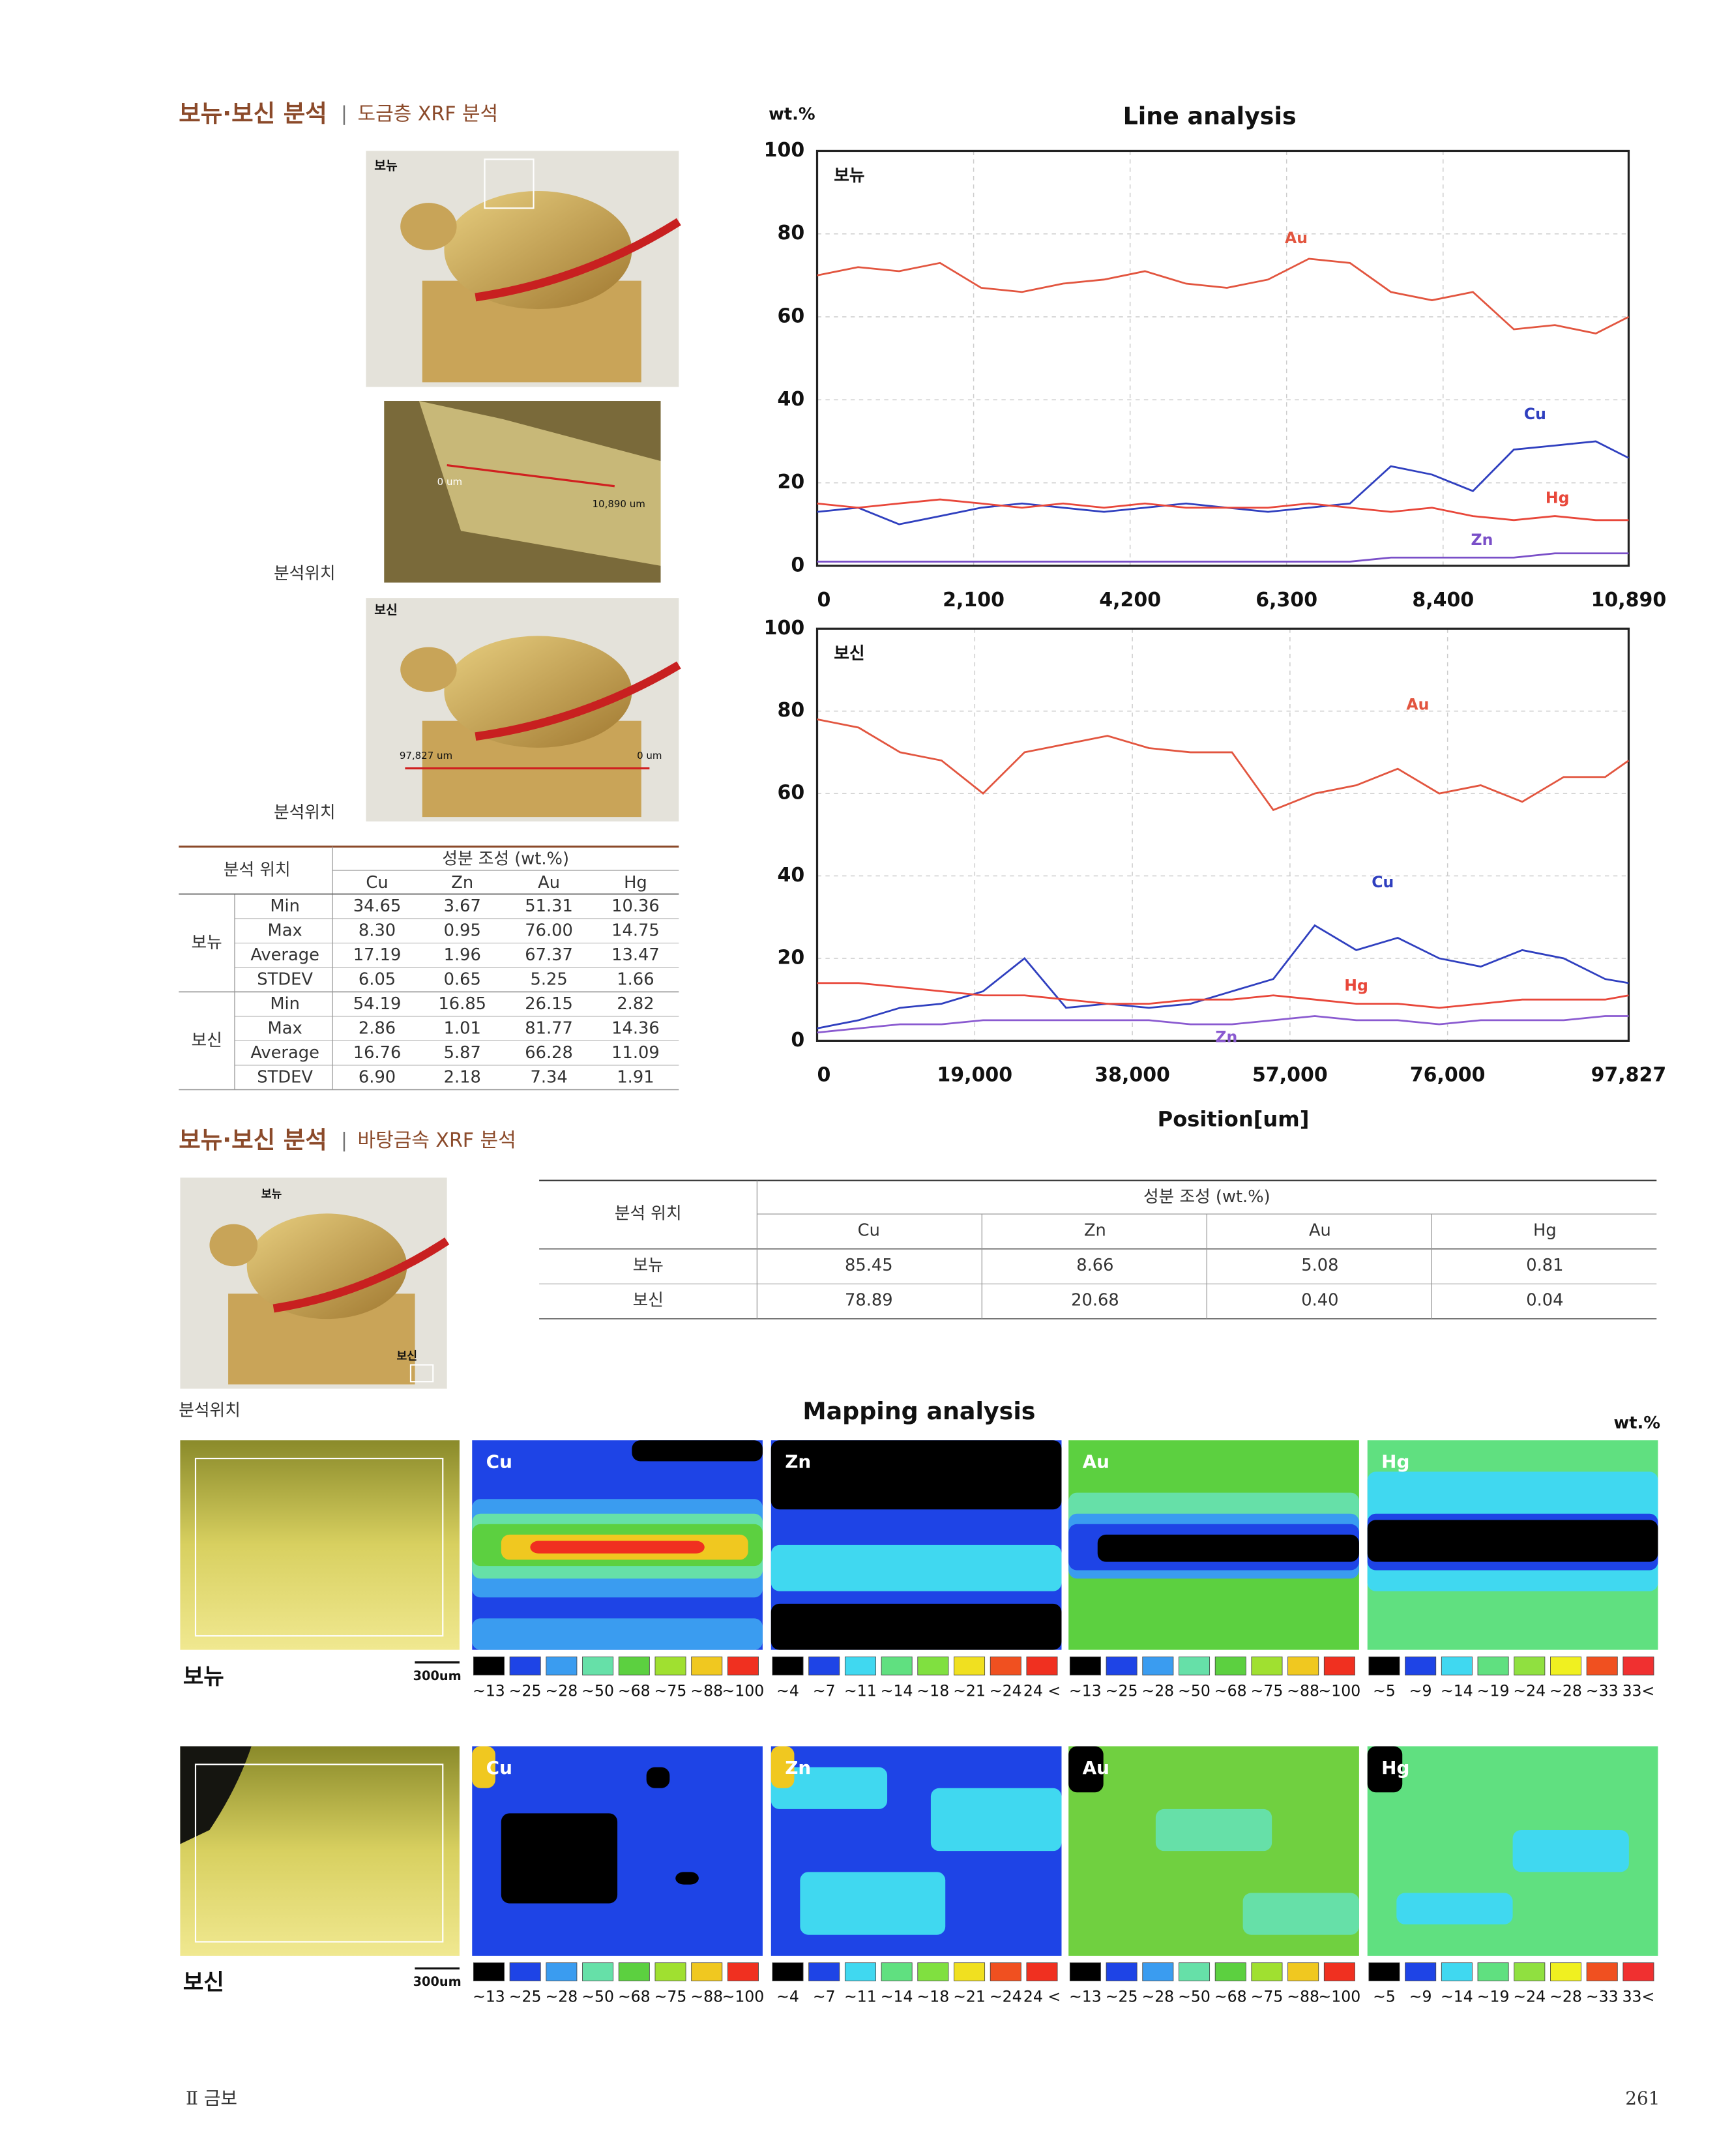 The image size is (1732, 2156). Describe the element at coordinates (211, 2098) in the screenshot. I see `footer-section: Ⅱ 금보` at that location.